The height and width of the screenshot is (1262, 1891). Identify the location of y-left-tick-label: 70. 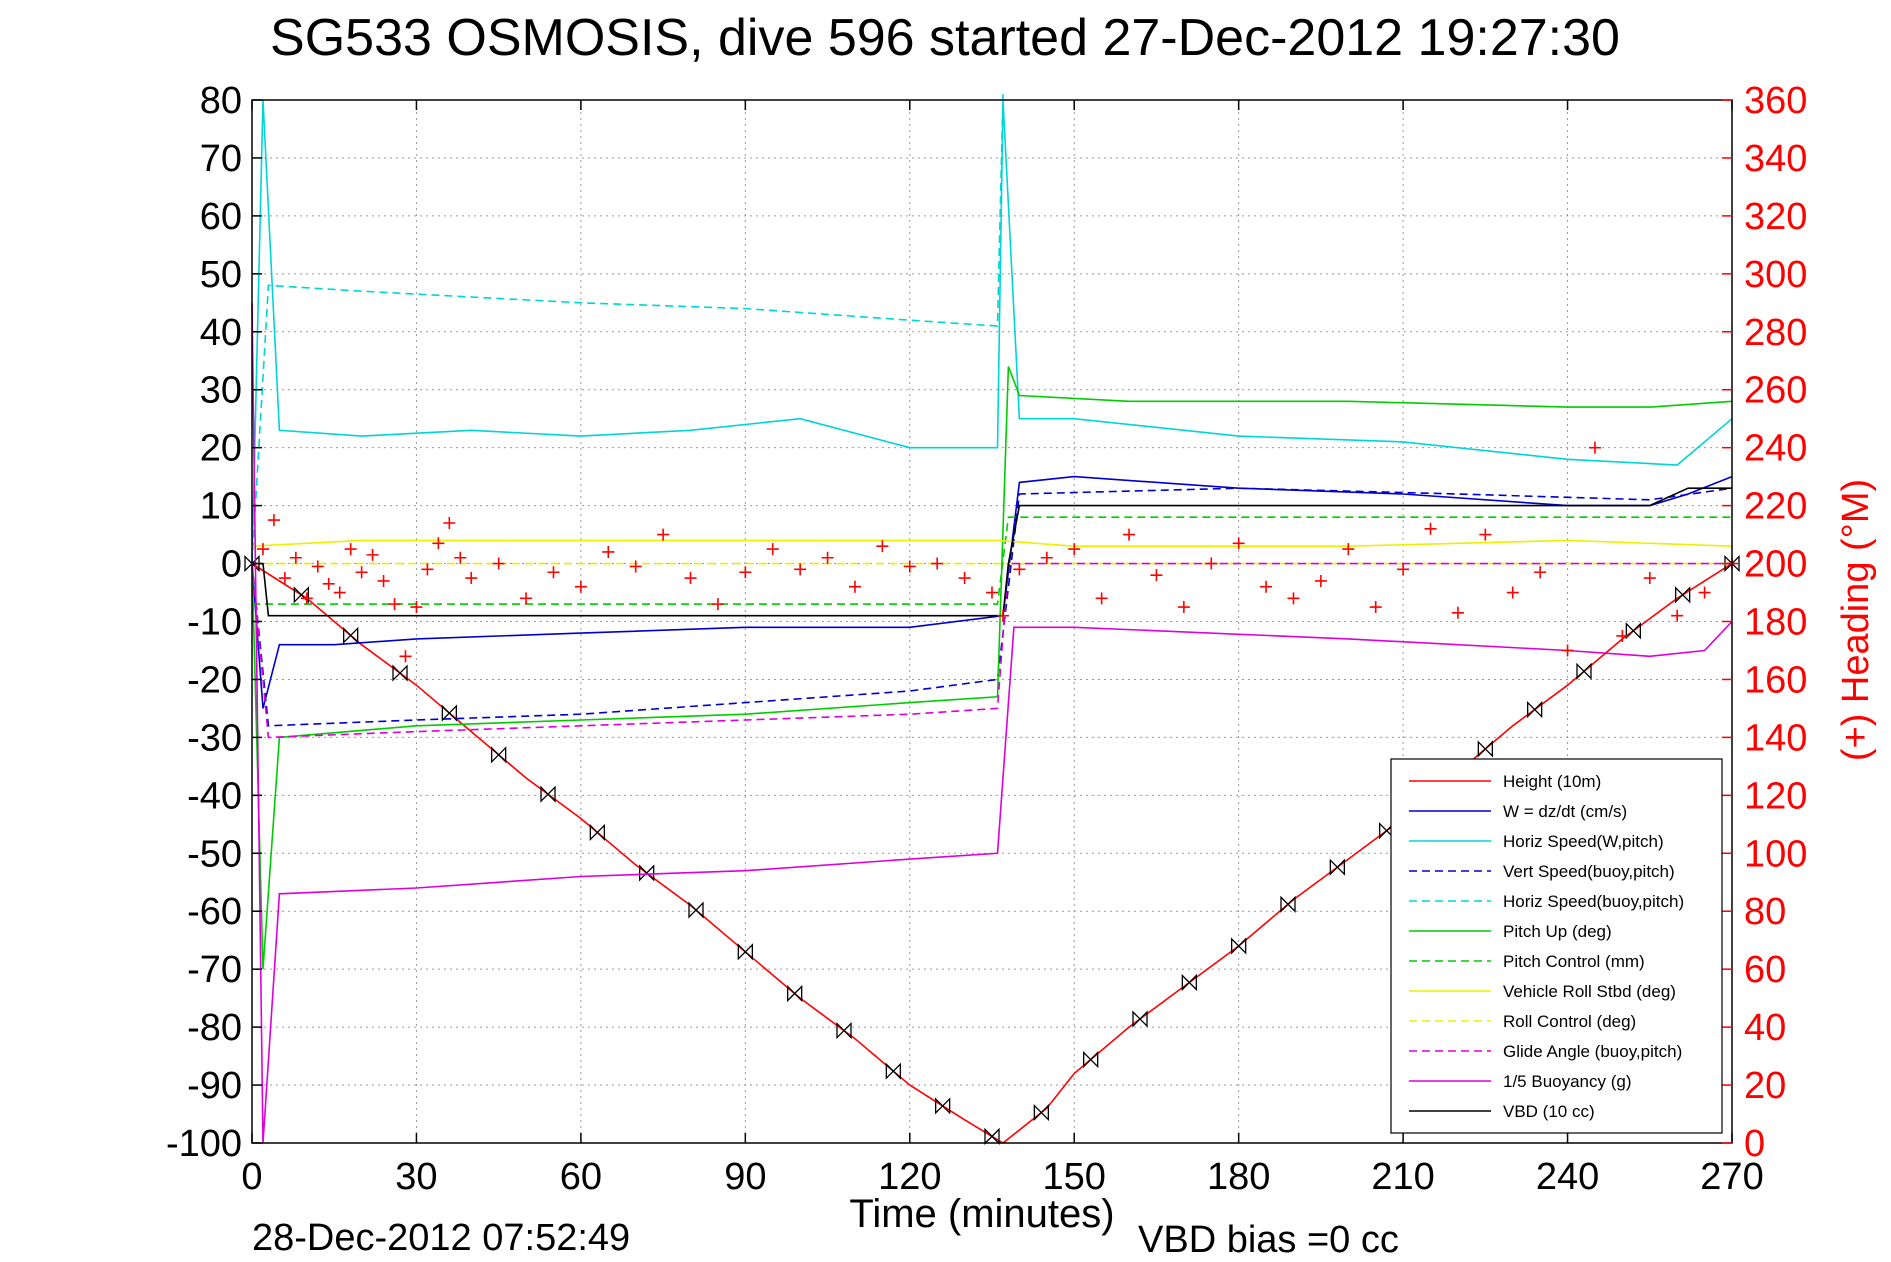
(221, 159).